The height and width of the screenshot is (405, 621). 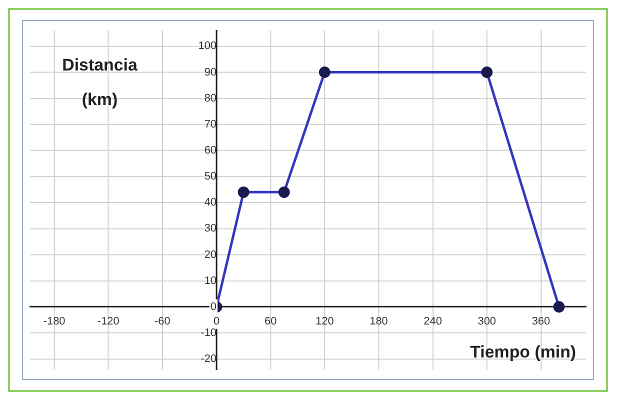 What do you see at coordinates (541, 321) in the screenshot?
I see `x-tick-label: 360` at bounding box center [541, 321].